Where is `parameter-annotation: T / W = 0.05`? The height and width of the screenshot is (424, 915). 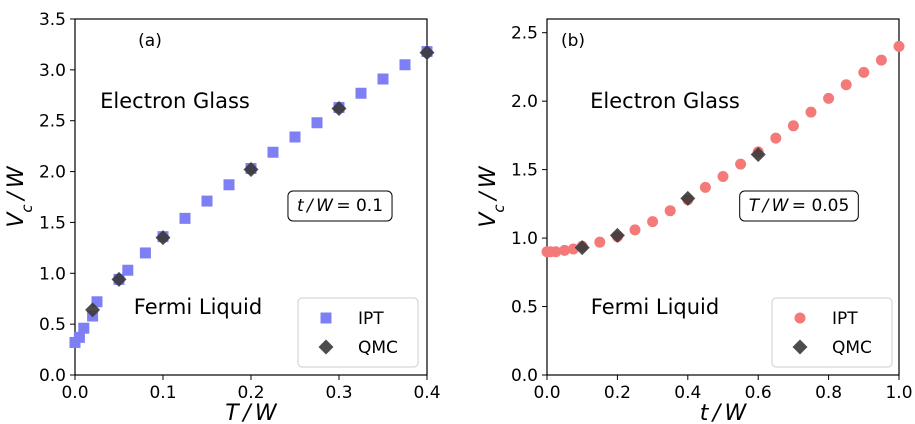
parameter-annotation: T / W = 0.05 is located at coordinates (799, 206).